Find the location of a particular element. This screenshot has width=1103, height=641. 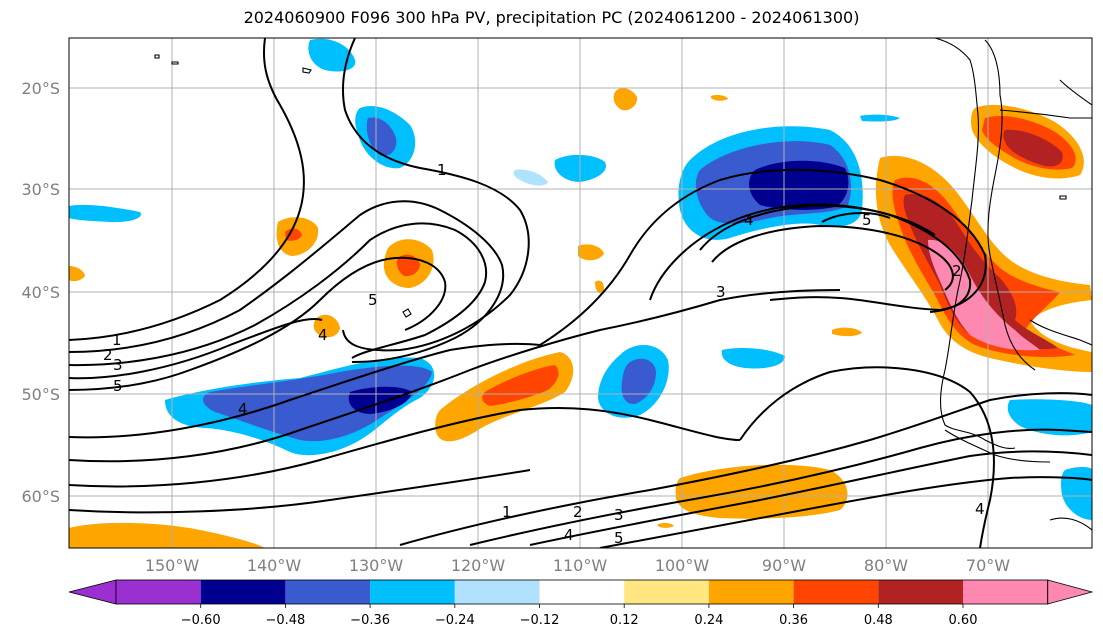

shade-neg-top-left is located at coordinates (332, 55).